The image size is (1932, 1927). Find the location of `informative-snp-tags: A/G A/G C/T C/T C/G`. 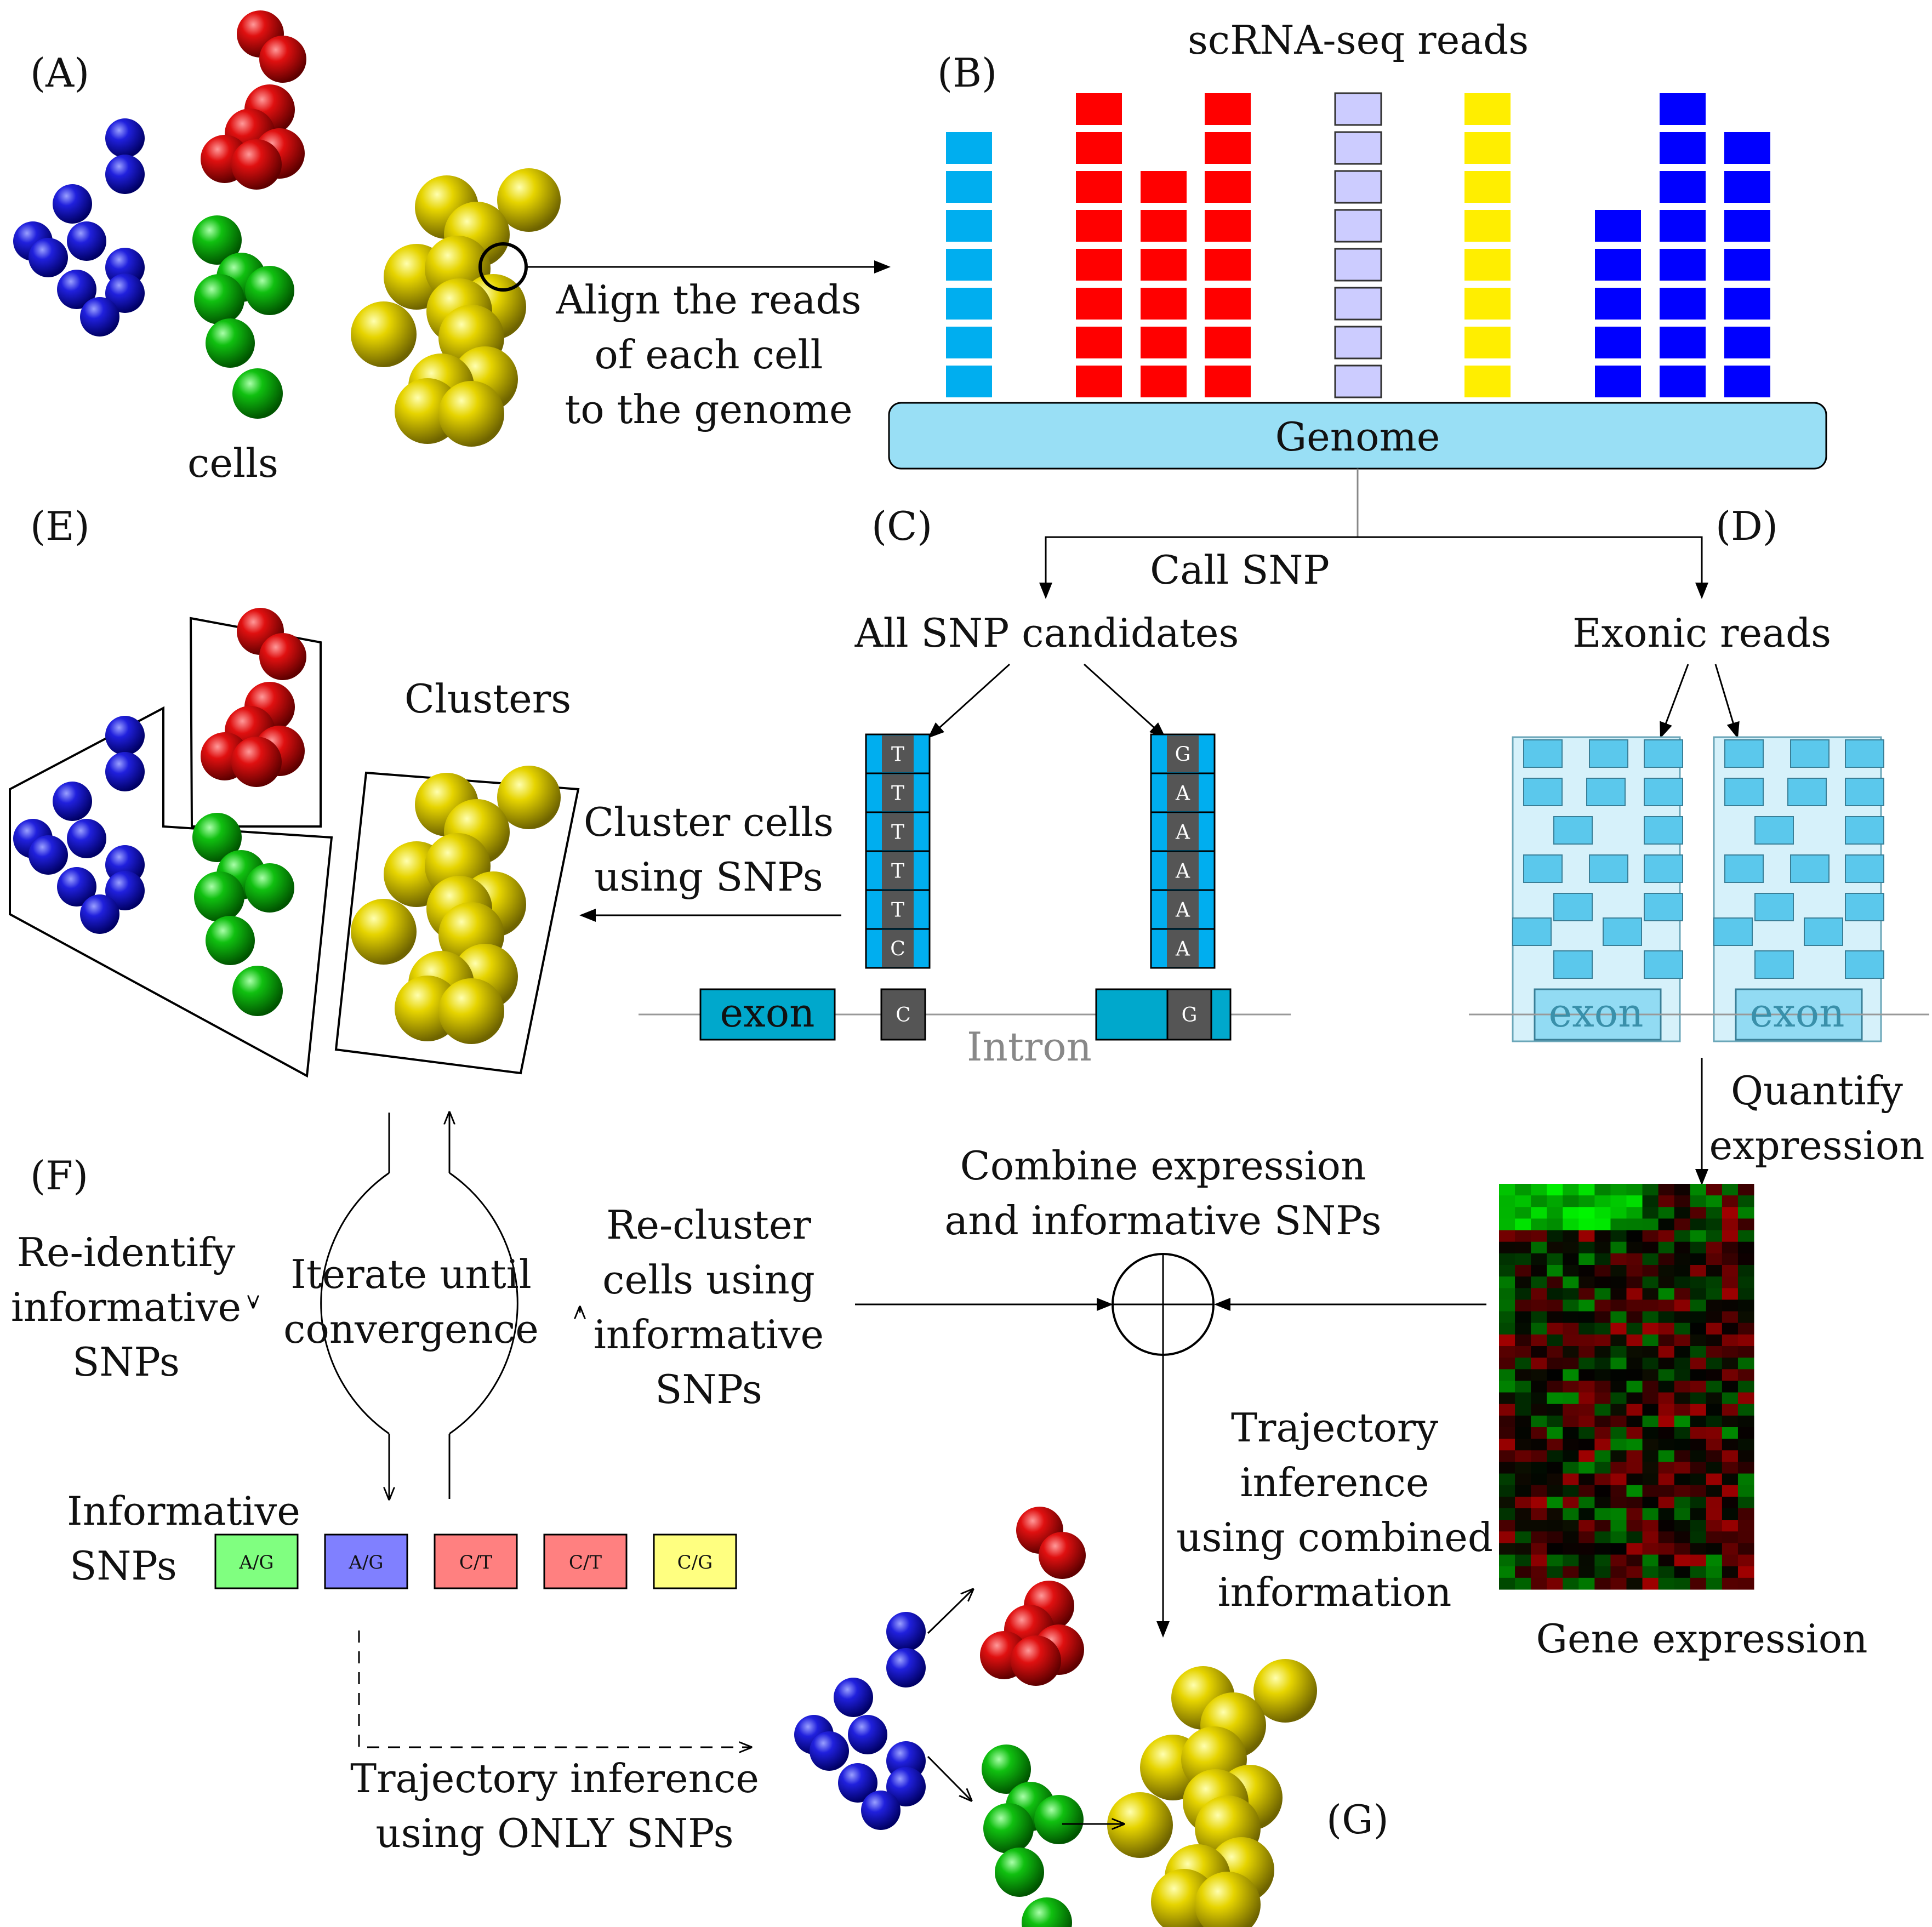

informative-snp-tags: A/G A/G C/T C/T C/G is located at coordinates (475, 1561).